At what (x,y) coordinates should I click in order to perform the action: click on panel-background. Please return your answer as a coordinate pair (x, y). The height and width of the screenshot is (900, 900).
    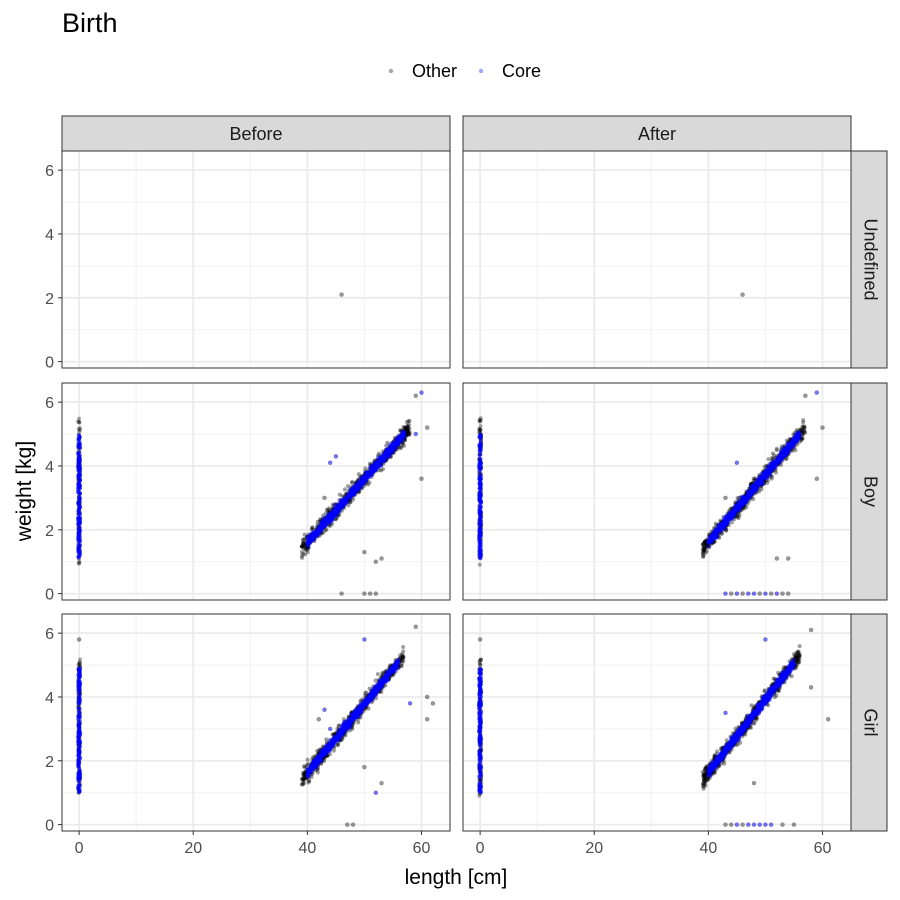
    Looking at the image, I should click on (657, 491).